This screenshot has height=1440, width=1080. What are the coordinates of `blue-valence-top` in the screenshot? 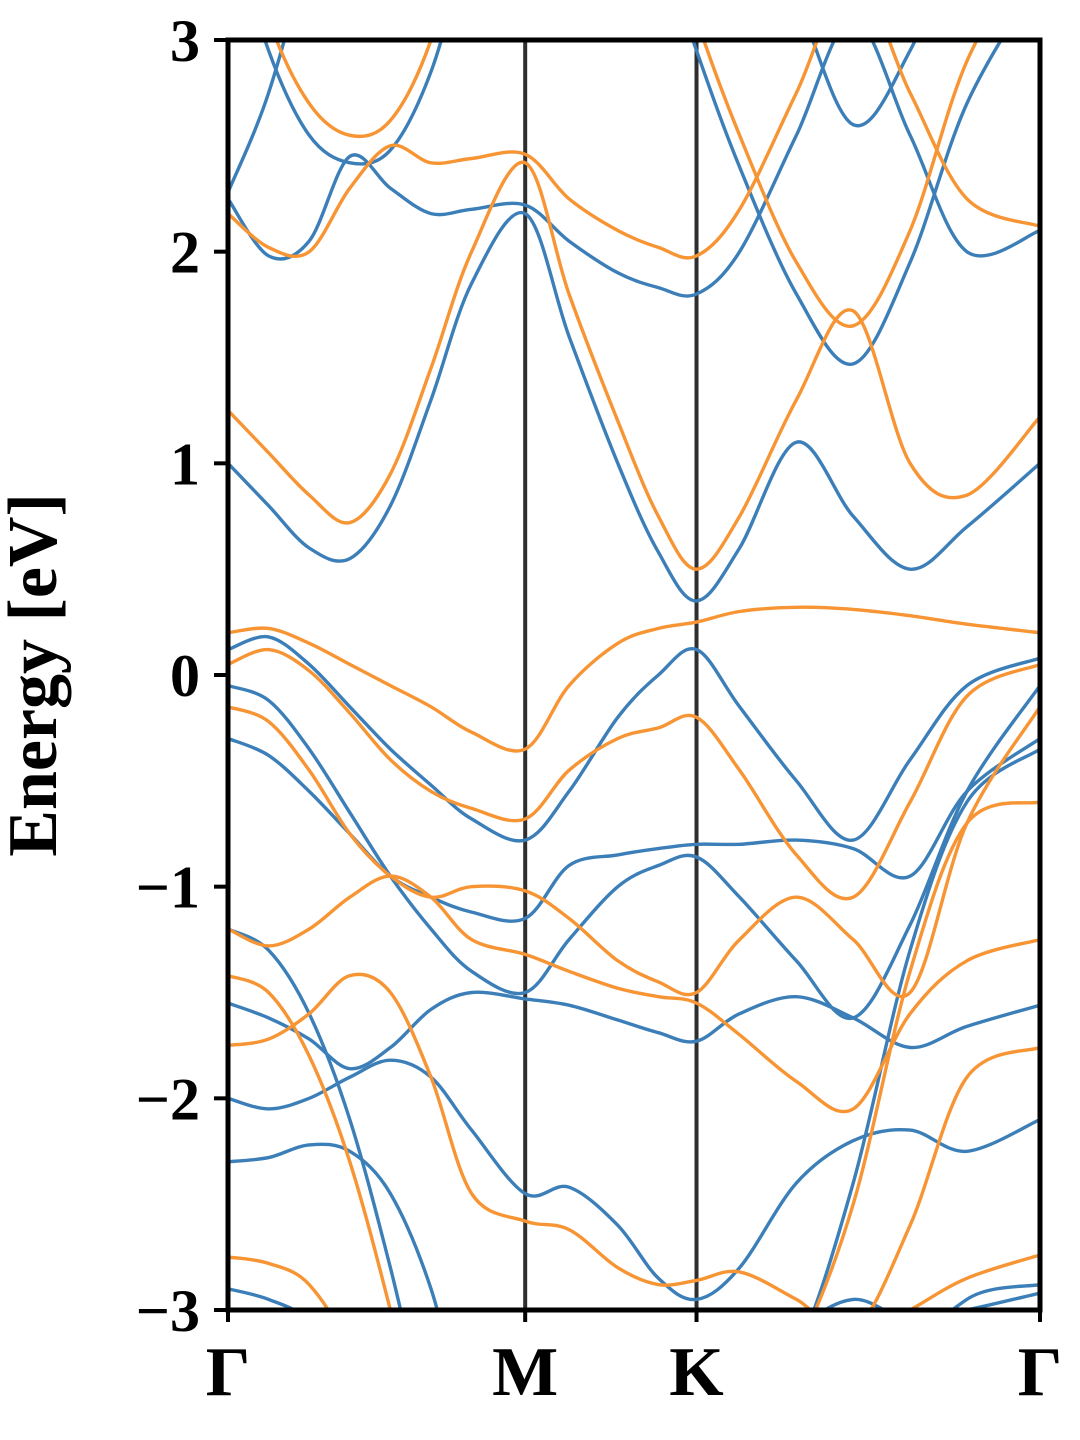 It's located at (634, 738).